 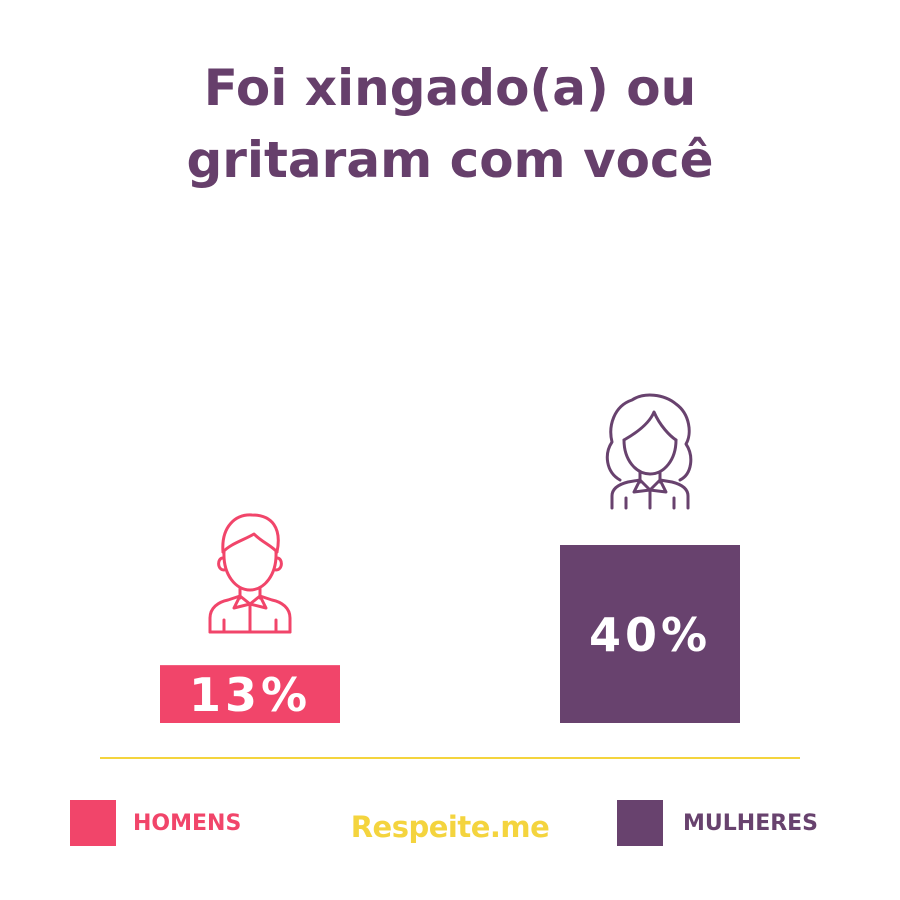 I want to click on bar-mulheres, so click(x=650, y=634).